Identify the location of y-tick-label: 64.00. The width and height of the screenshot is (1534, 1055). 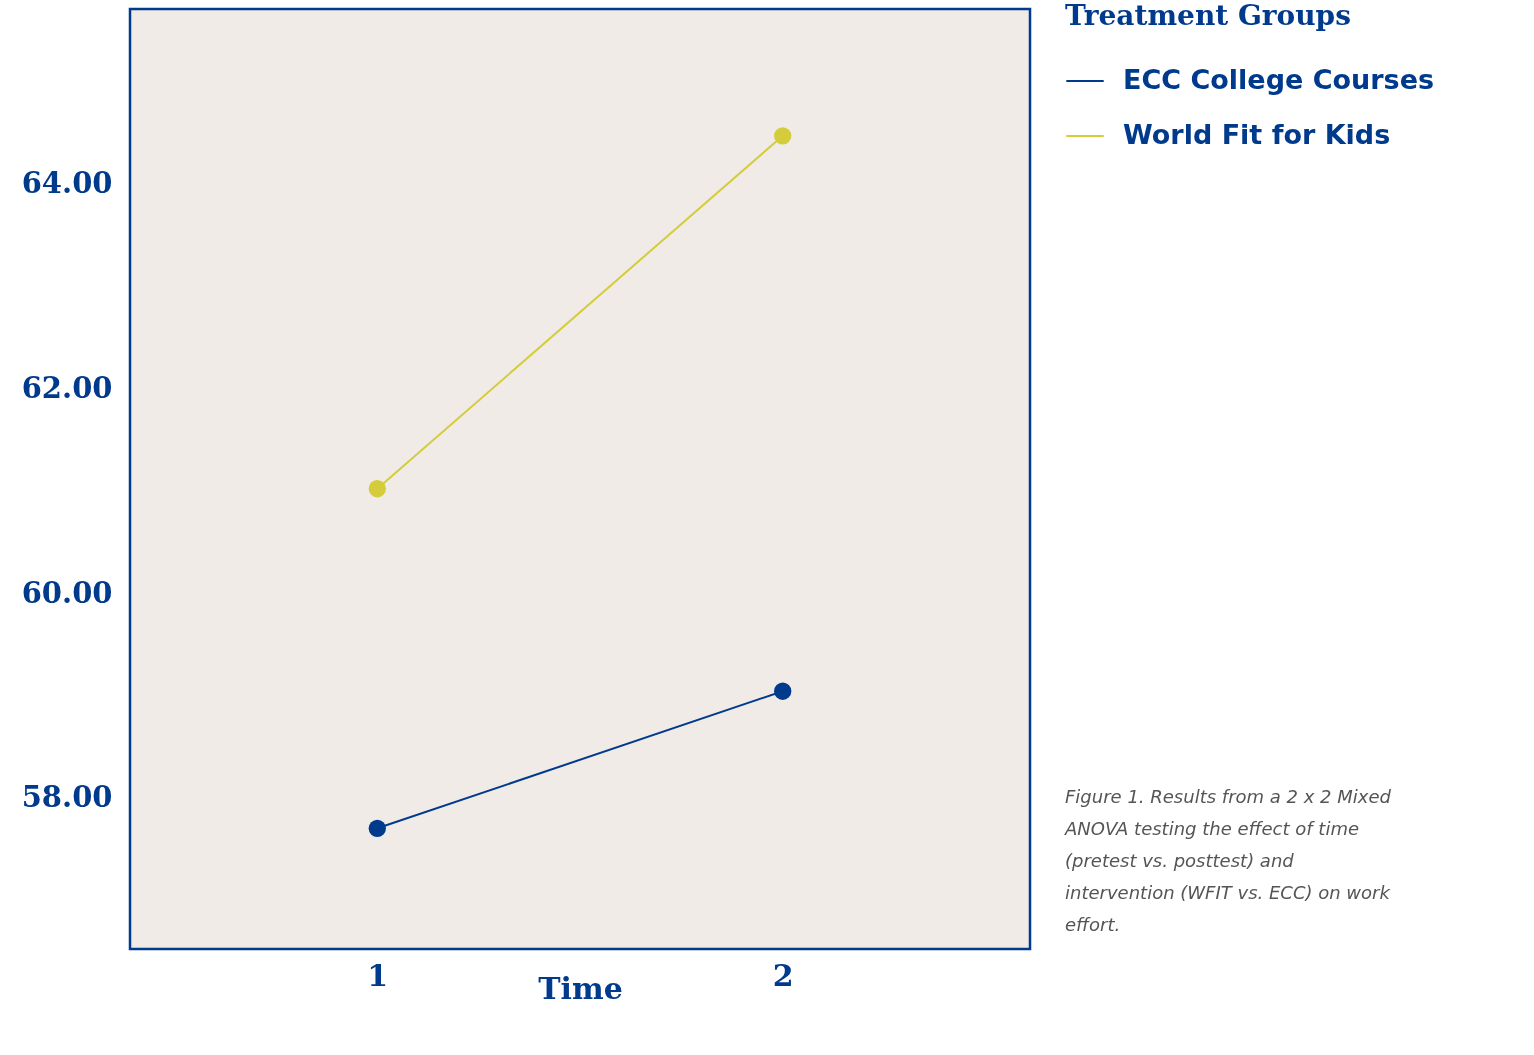
(67, 183).